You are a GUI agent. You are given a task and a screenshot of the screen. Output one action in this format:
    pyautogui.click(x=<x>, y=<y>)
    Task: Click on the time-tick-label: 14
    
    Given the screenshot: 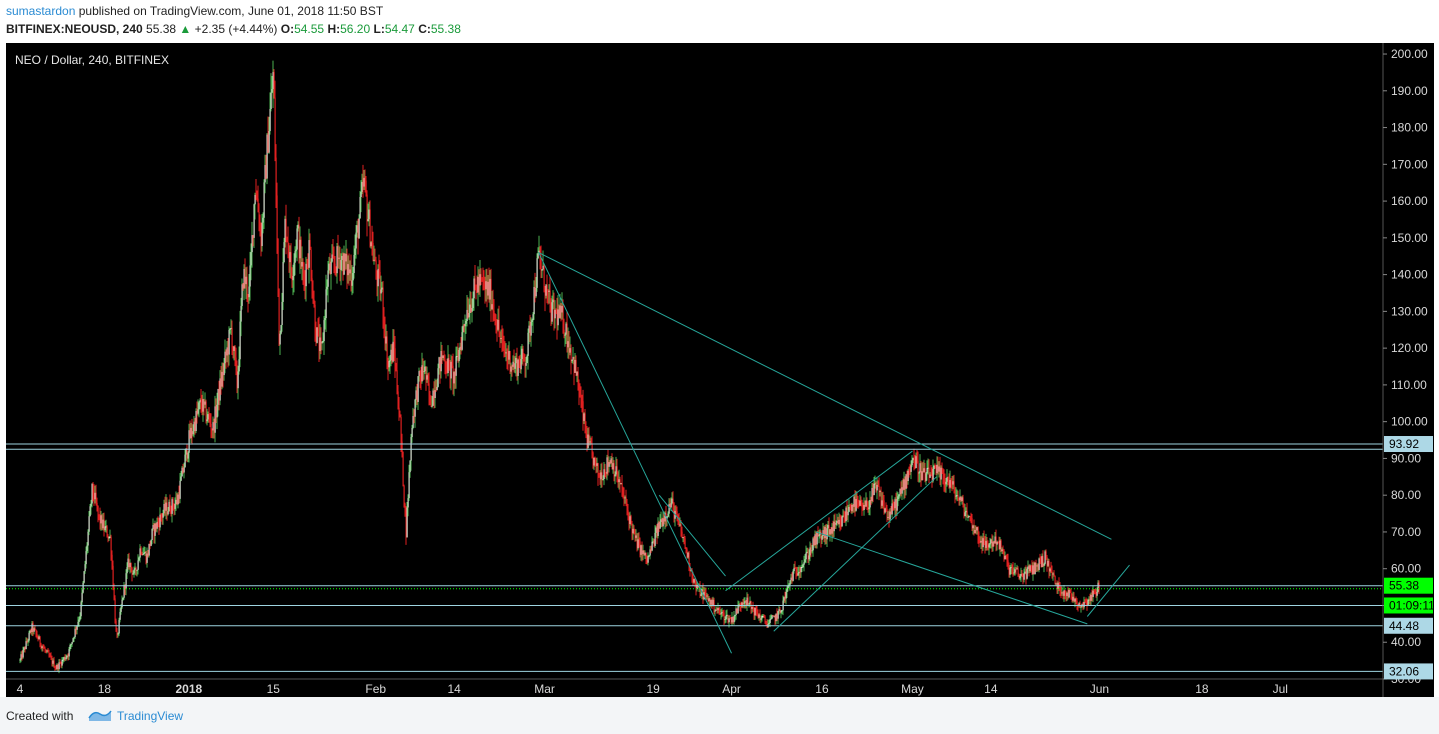 What is the action you would take?
    pyautogui.click(x=454, y=689)
    